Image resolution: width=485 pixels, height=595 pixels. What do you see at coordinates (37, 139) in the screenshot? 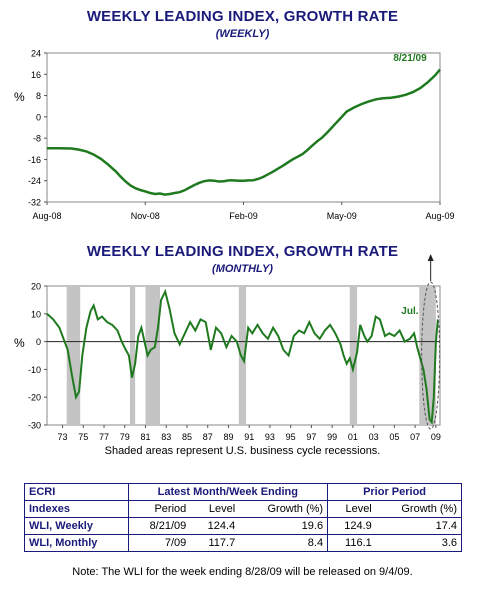
I see `y-tick-label: -8` at bounding box center [37, 139].